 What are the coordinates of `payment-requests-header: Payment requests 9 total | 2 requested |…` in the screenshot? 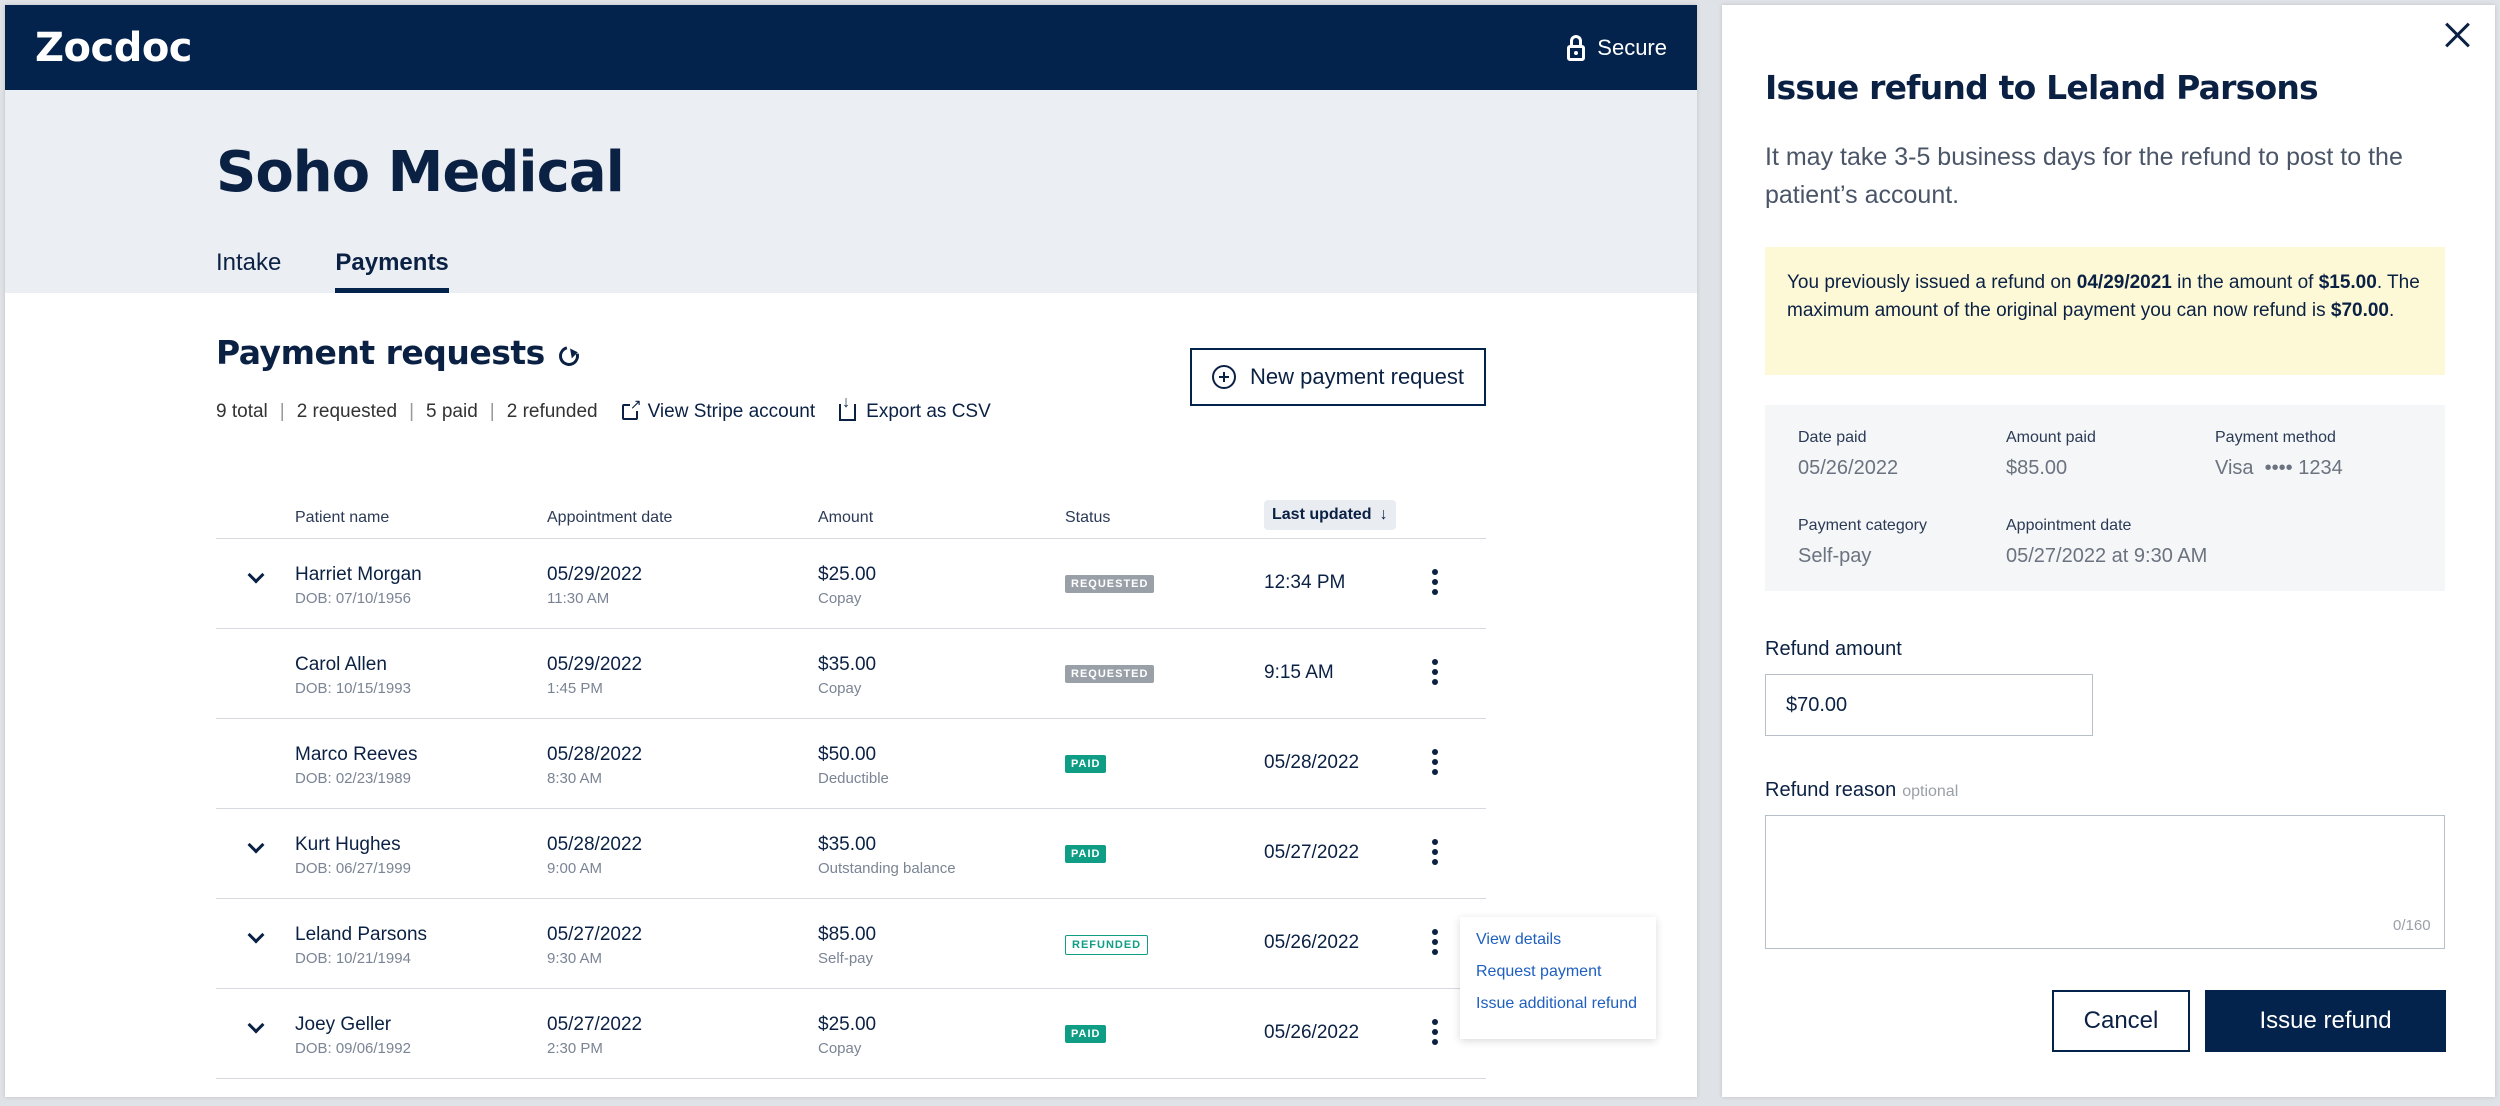 It's located at (851, 357).